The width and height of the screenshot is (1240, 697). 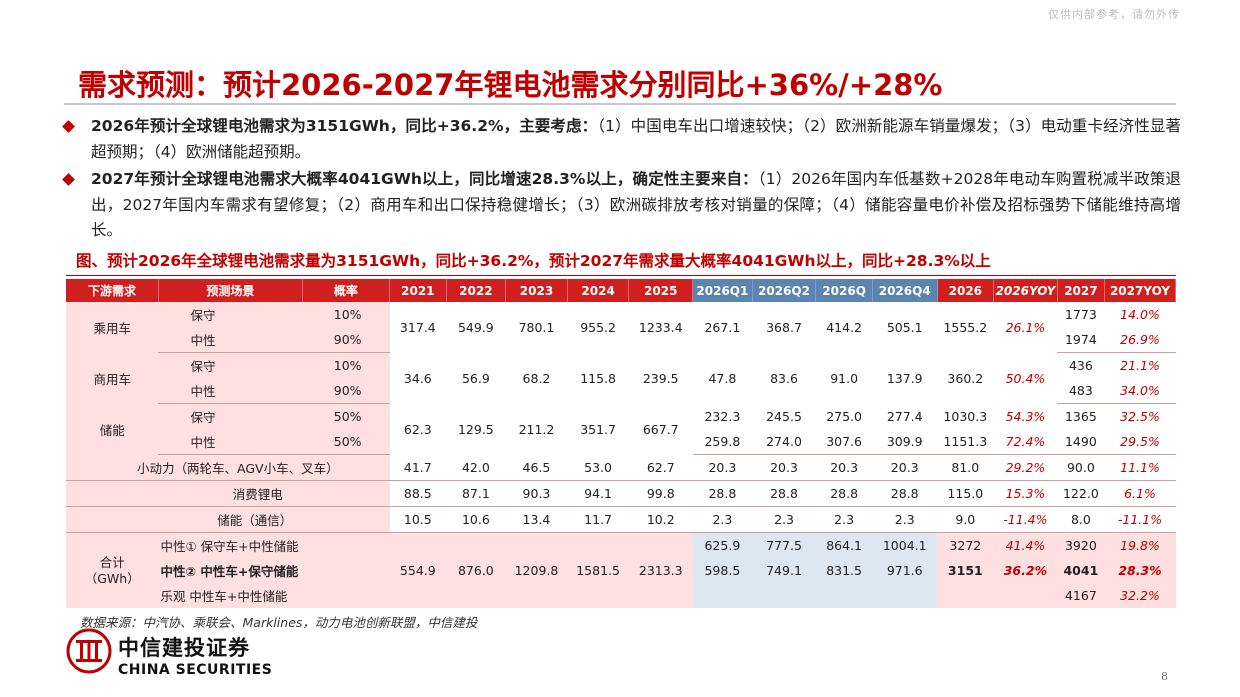 What do you see at coordinates (1164, 676) in the screenshot?
I see `page-number: 8` at bounding box center [1164, 676].